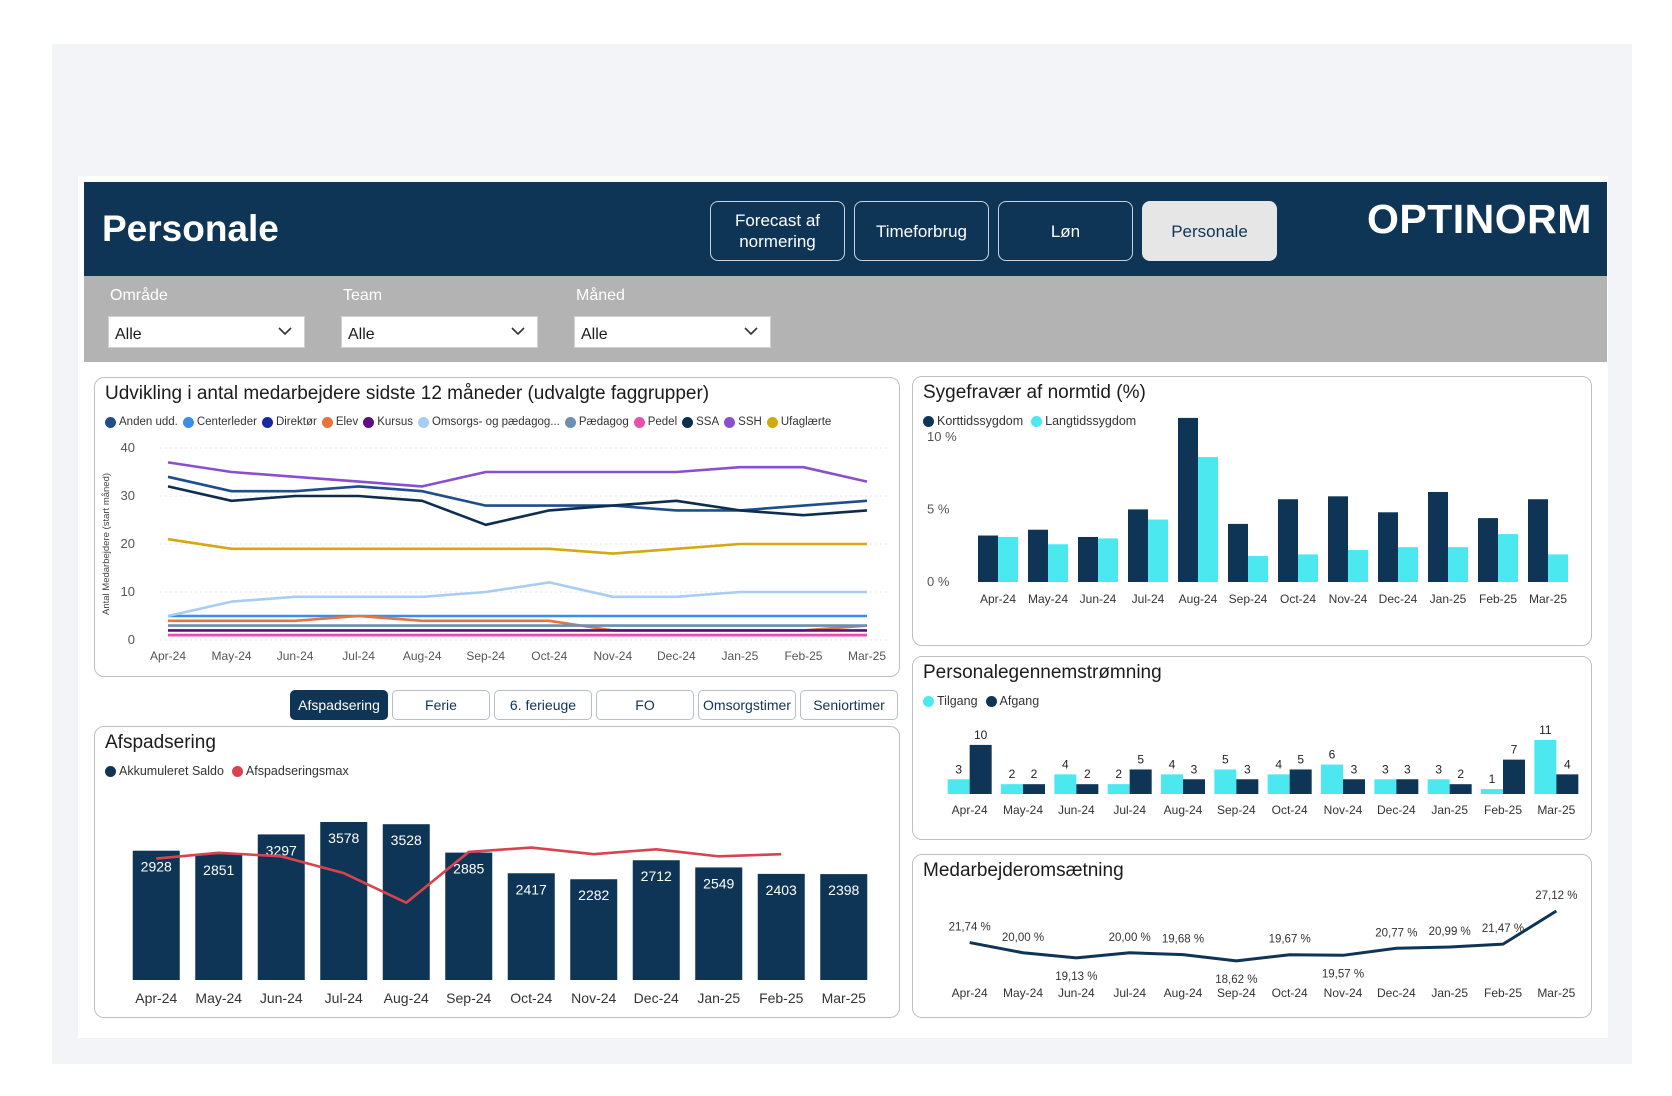 The width and height of the screenshot is (1672, 1096). I want to click on legend-item: Elev, so click(340, 422).